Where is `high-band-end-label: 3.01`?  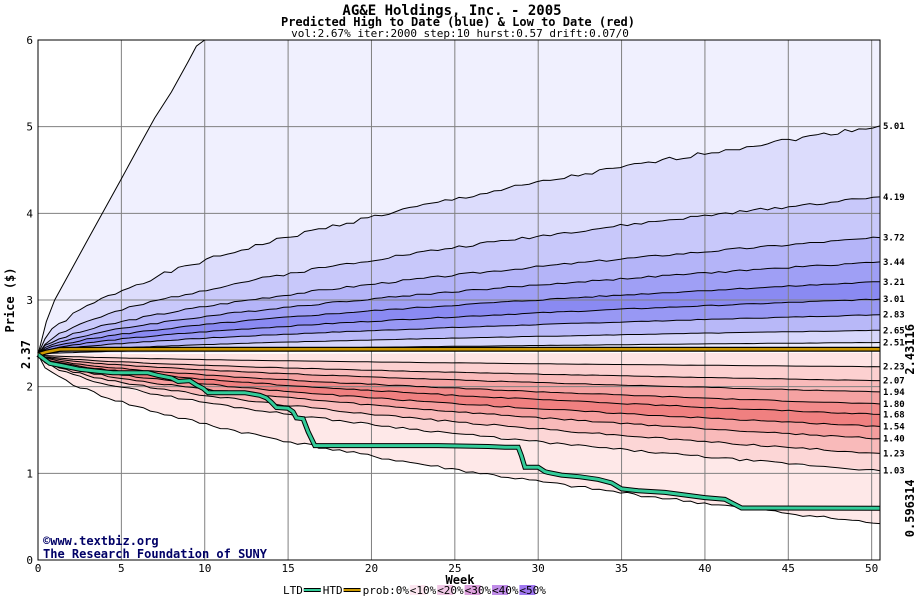
high-band-end-label: 3.01 is located at coordinates (894, 300).